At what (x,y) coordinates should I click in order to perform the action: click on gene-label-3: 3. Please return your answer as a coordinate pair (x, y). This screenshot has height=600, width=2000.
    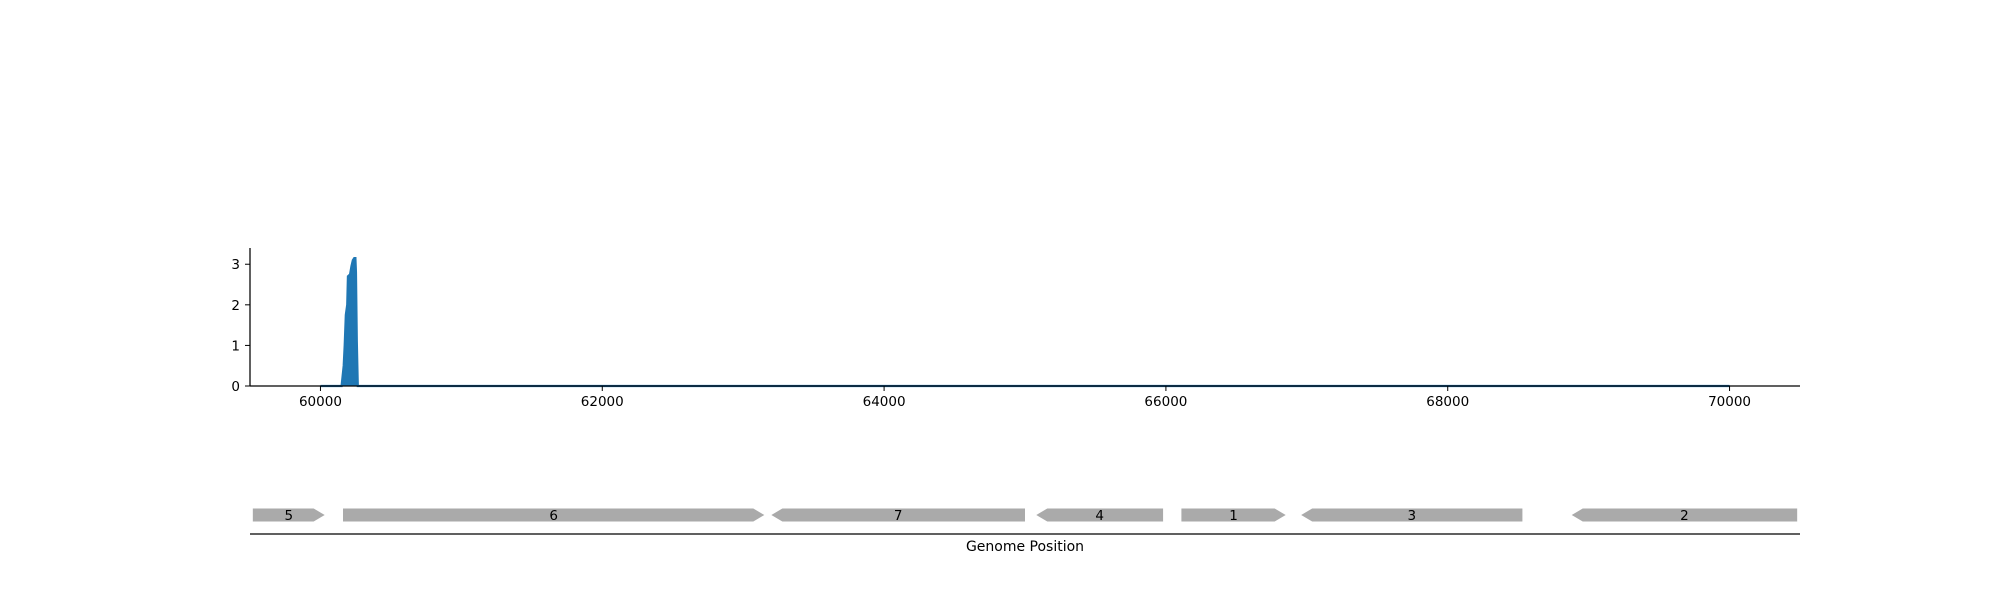
    Looking at the image, I should click on (1412, 516).